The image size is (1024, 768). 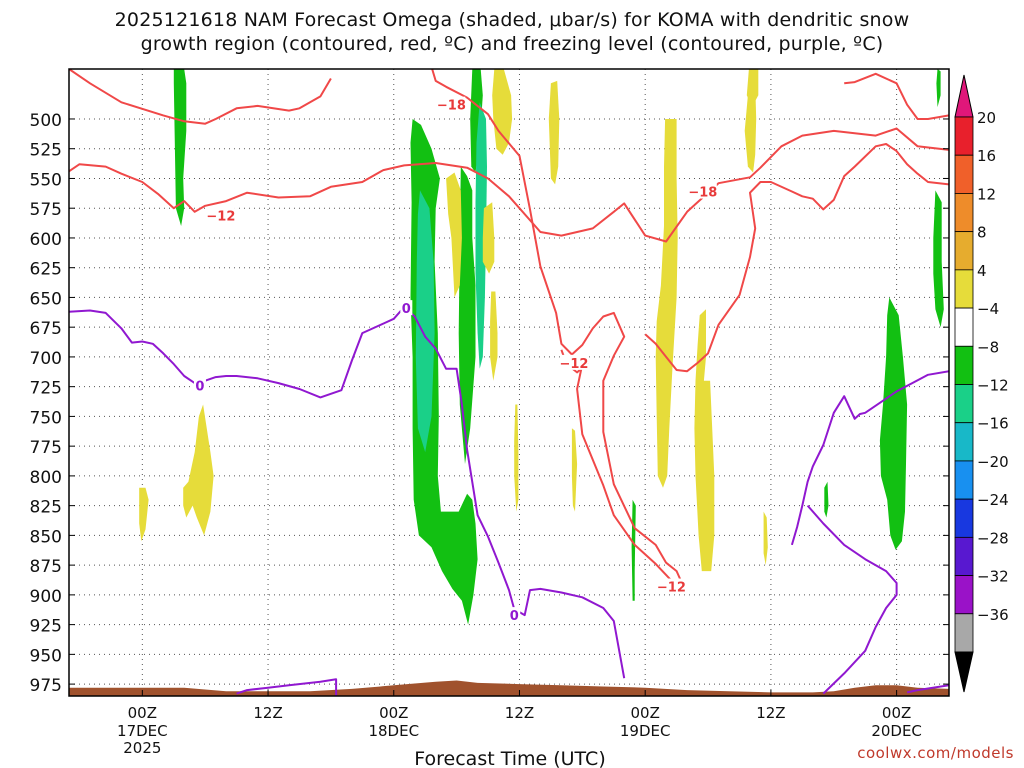 I want to click on credit-text: coolwx.com/models, so click(x=935, y=753).